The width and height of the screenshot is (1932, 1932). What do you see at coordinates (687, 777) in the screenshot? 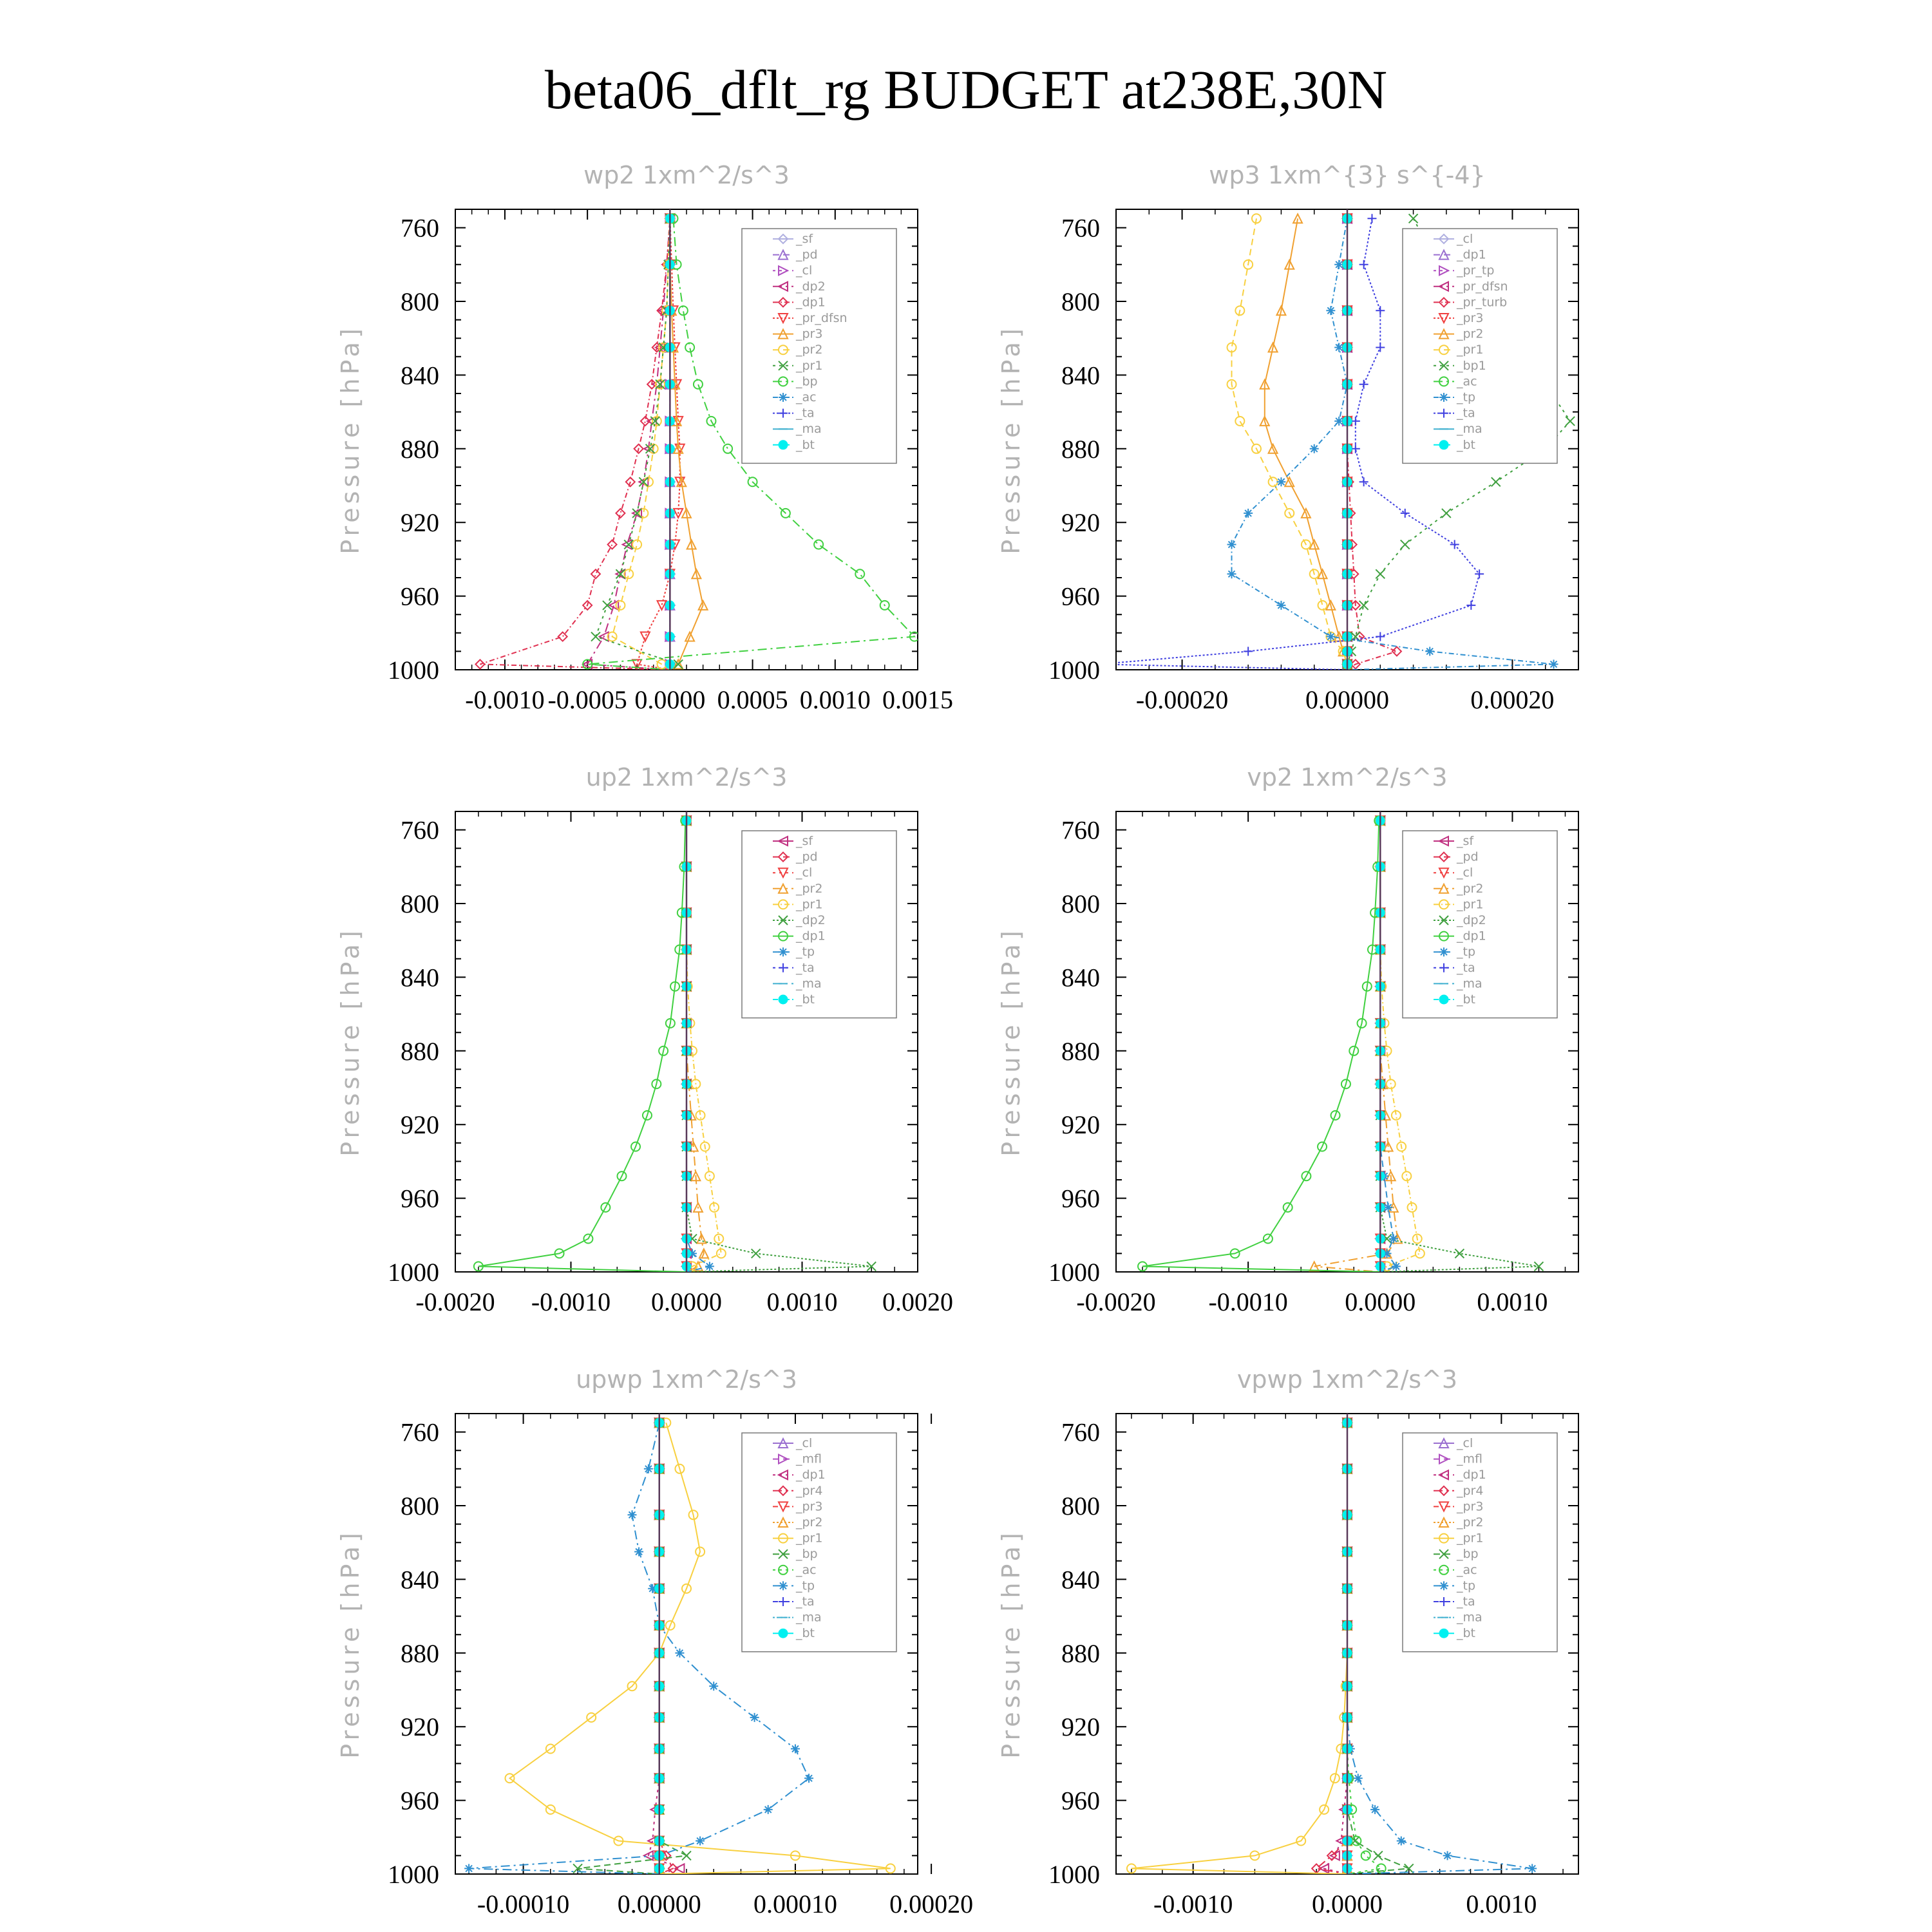
I see `panel-title: up2 1xm^2/s^3` at bounding box center [687, 777].